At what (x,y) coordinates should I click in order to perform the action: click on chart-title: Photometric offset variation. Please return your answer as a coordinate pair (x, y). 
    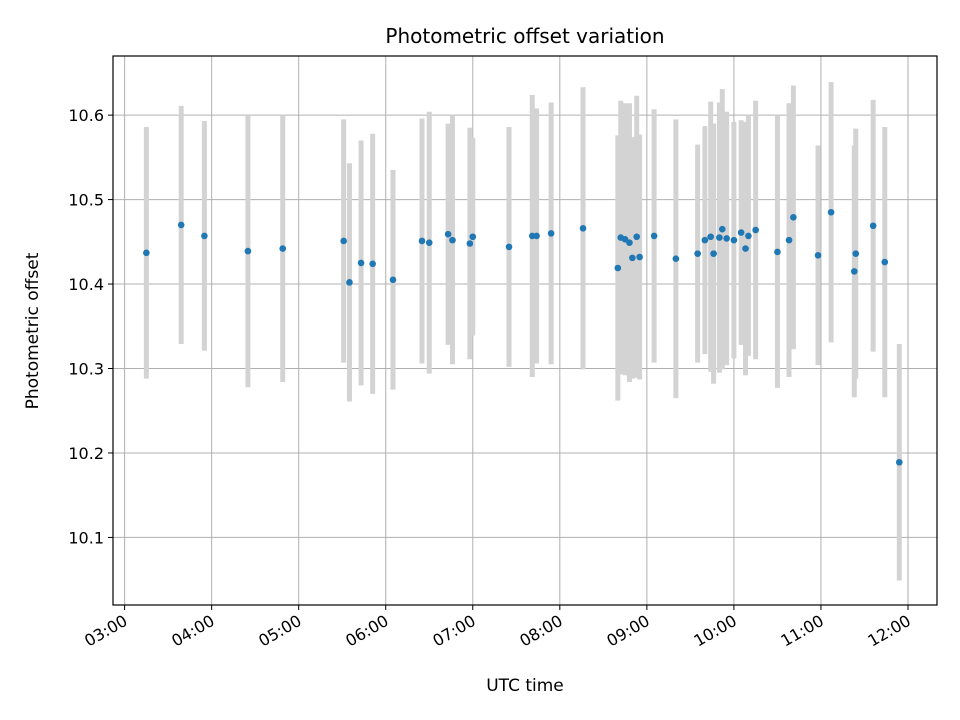
    Looking at the image, I should click on (524, 36).